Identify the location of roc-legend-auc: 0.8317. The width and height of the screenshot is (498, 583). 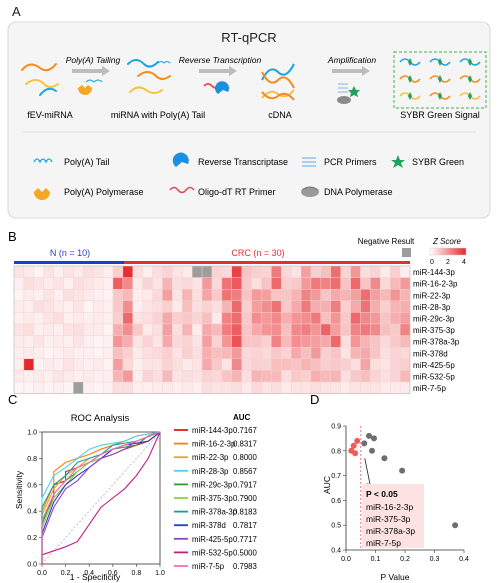
(245, 444).